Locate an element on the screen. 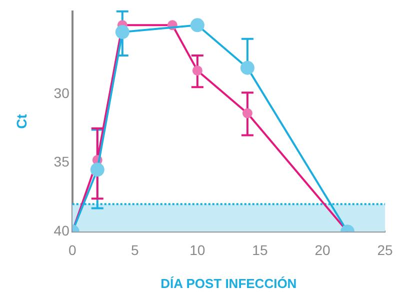 This screenshot has height=300, width=410. y-axis-title: Ct is located at coordinates (21, 121).